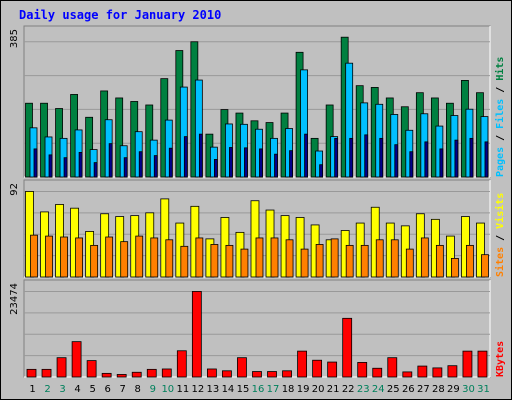 The width and height of the screenshot is (512, 400). I want to click on legend-part: Pages, so click(500, 162).